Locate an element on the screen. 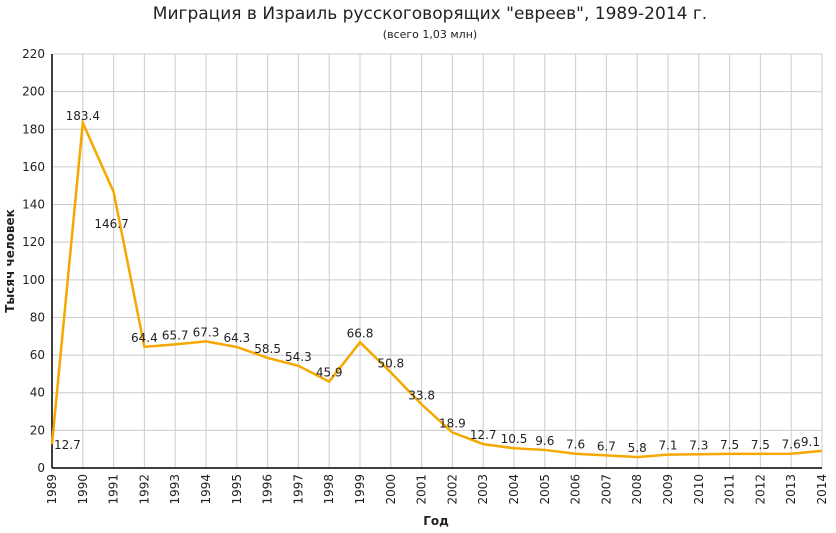 The height and width of the screenshot is (533, 836). chart-subtitle: (всего 1,03 млн) is located at coordinates (430, 34).